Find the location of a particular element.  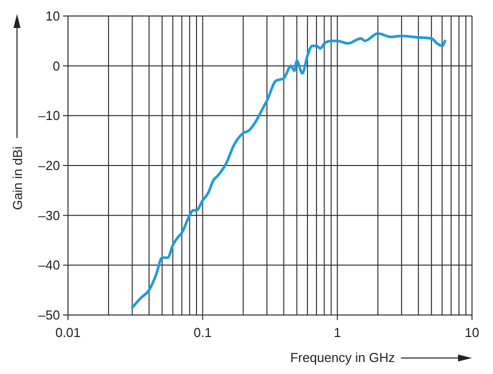

x-tick-label: 10 is located at coordinates (472, 332).